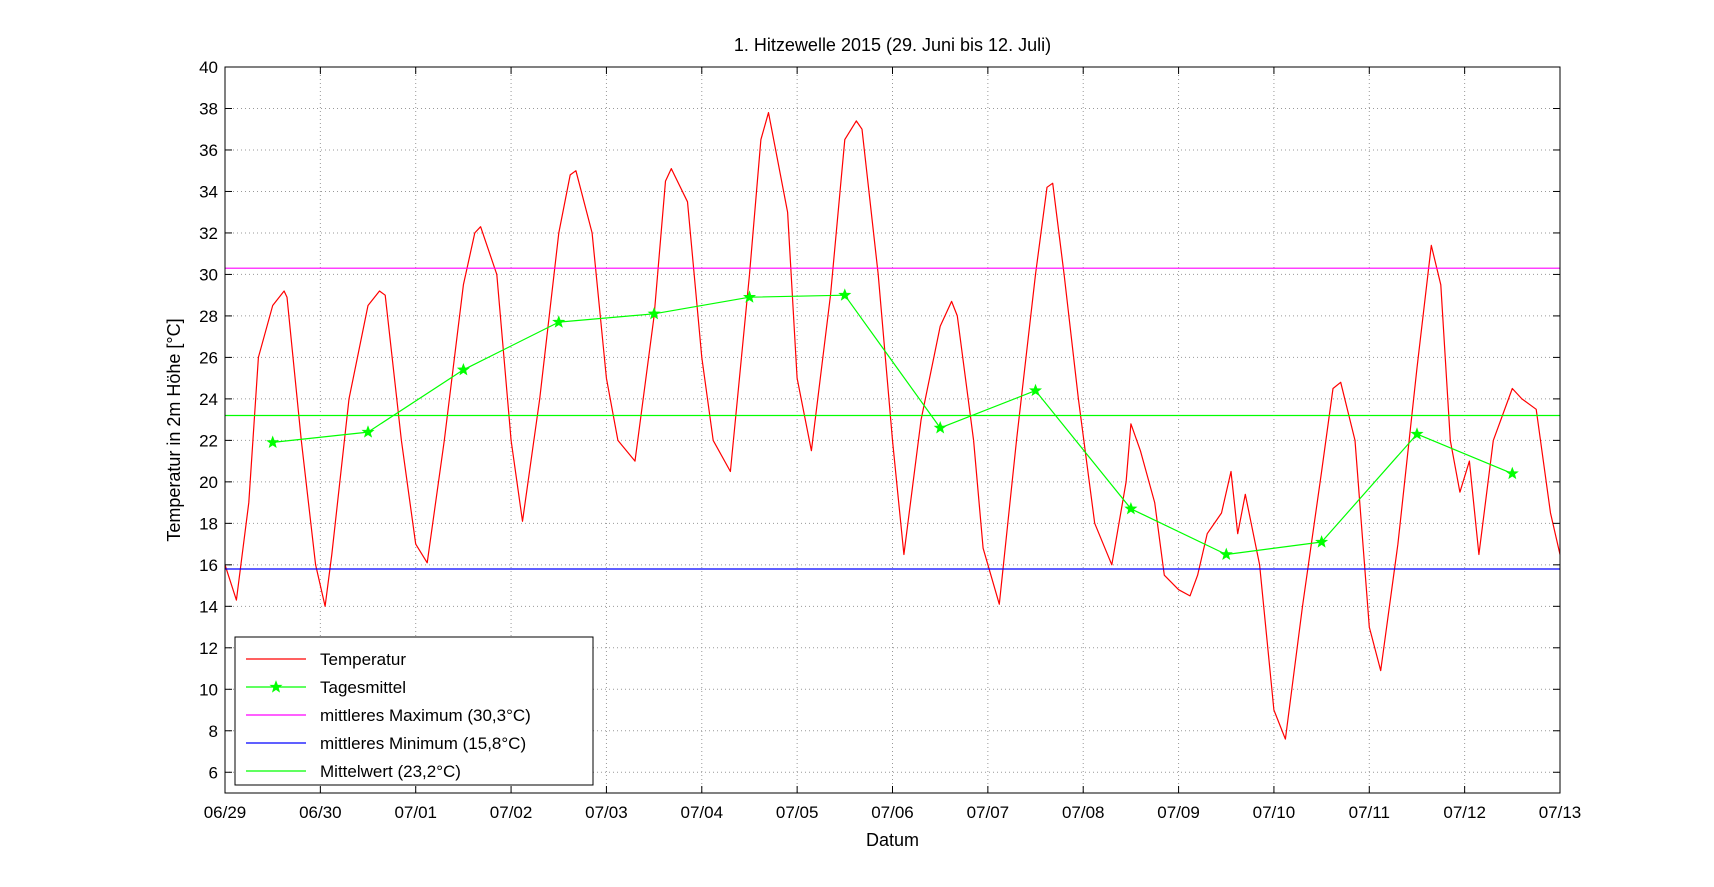 This screenshot has height=887, width=1714. What do you see at coordinates (208, 565) in the screenshot?
I see `y-tick-label: 16` at bounding box center [208, 565].